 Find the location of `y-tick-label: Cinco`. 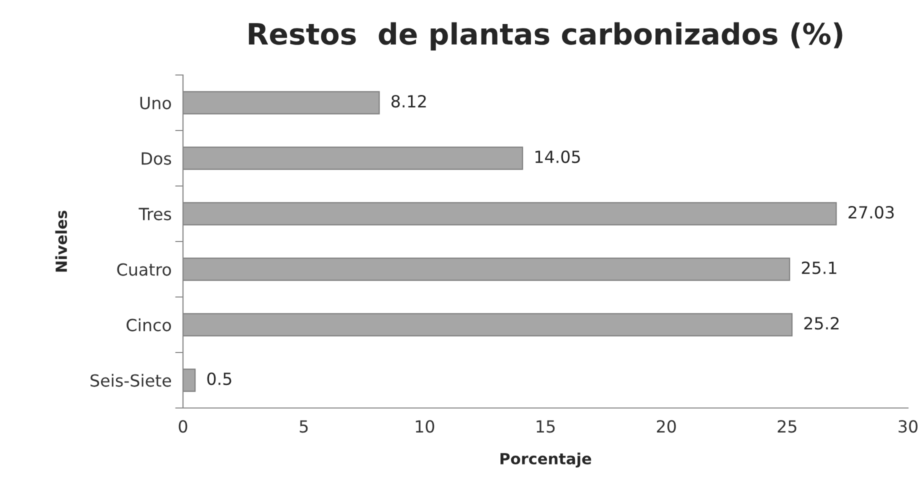

y-tick-label: Cinco is located at coordinates (148, 325).